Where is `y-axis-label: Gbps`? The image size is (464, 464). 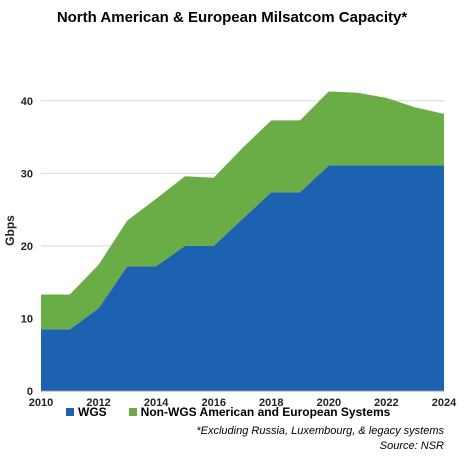
y-axis-label: Gbps is located at coordinates (10, 230).